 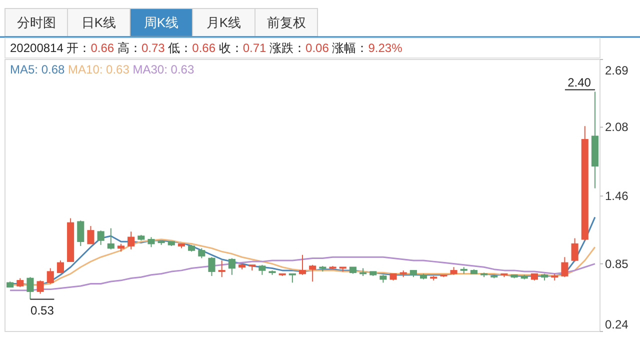 I want to click on y-tick-label: 2.69, so click(x=617, y=71).